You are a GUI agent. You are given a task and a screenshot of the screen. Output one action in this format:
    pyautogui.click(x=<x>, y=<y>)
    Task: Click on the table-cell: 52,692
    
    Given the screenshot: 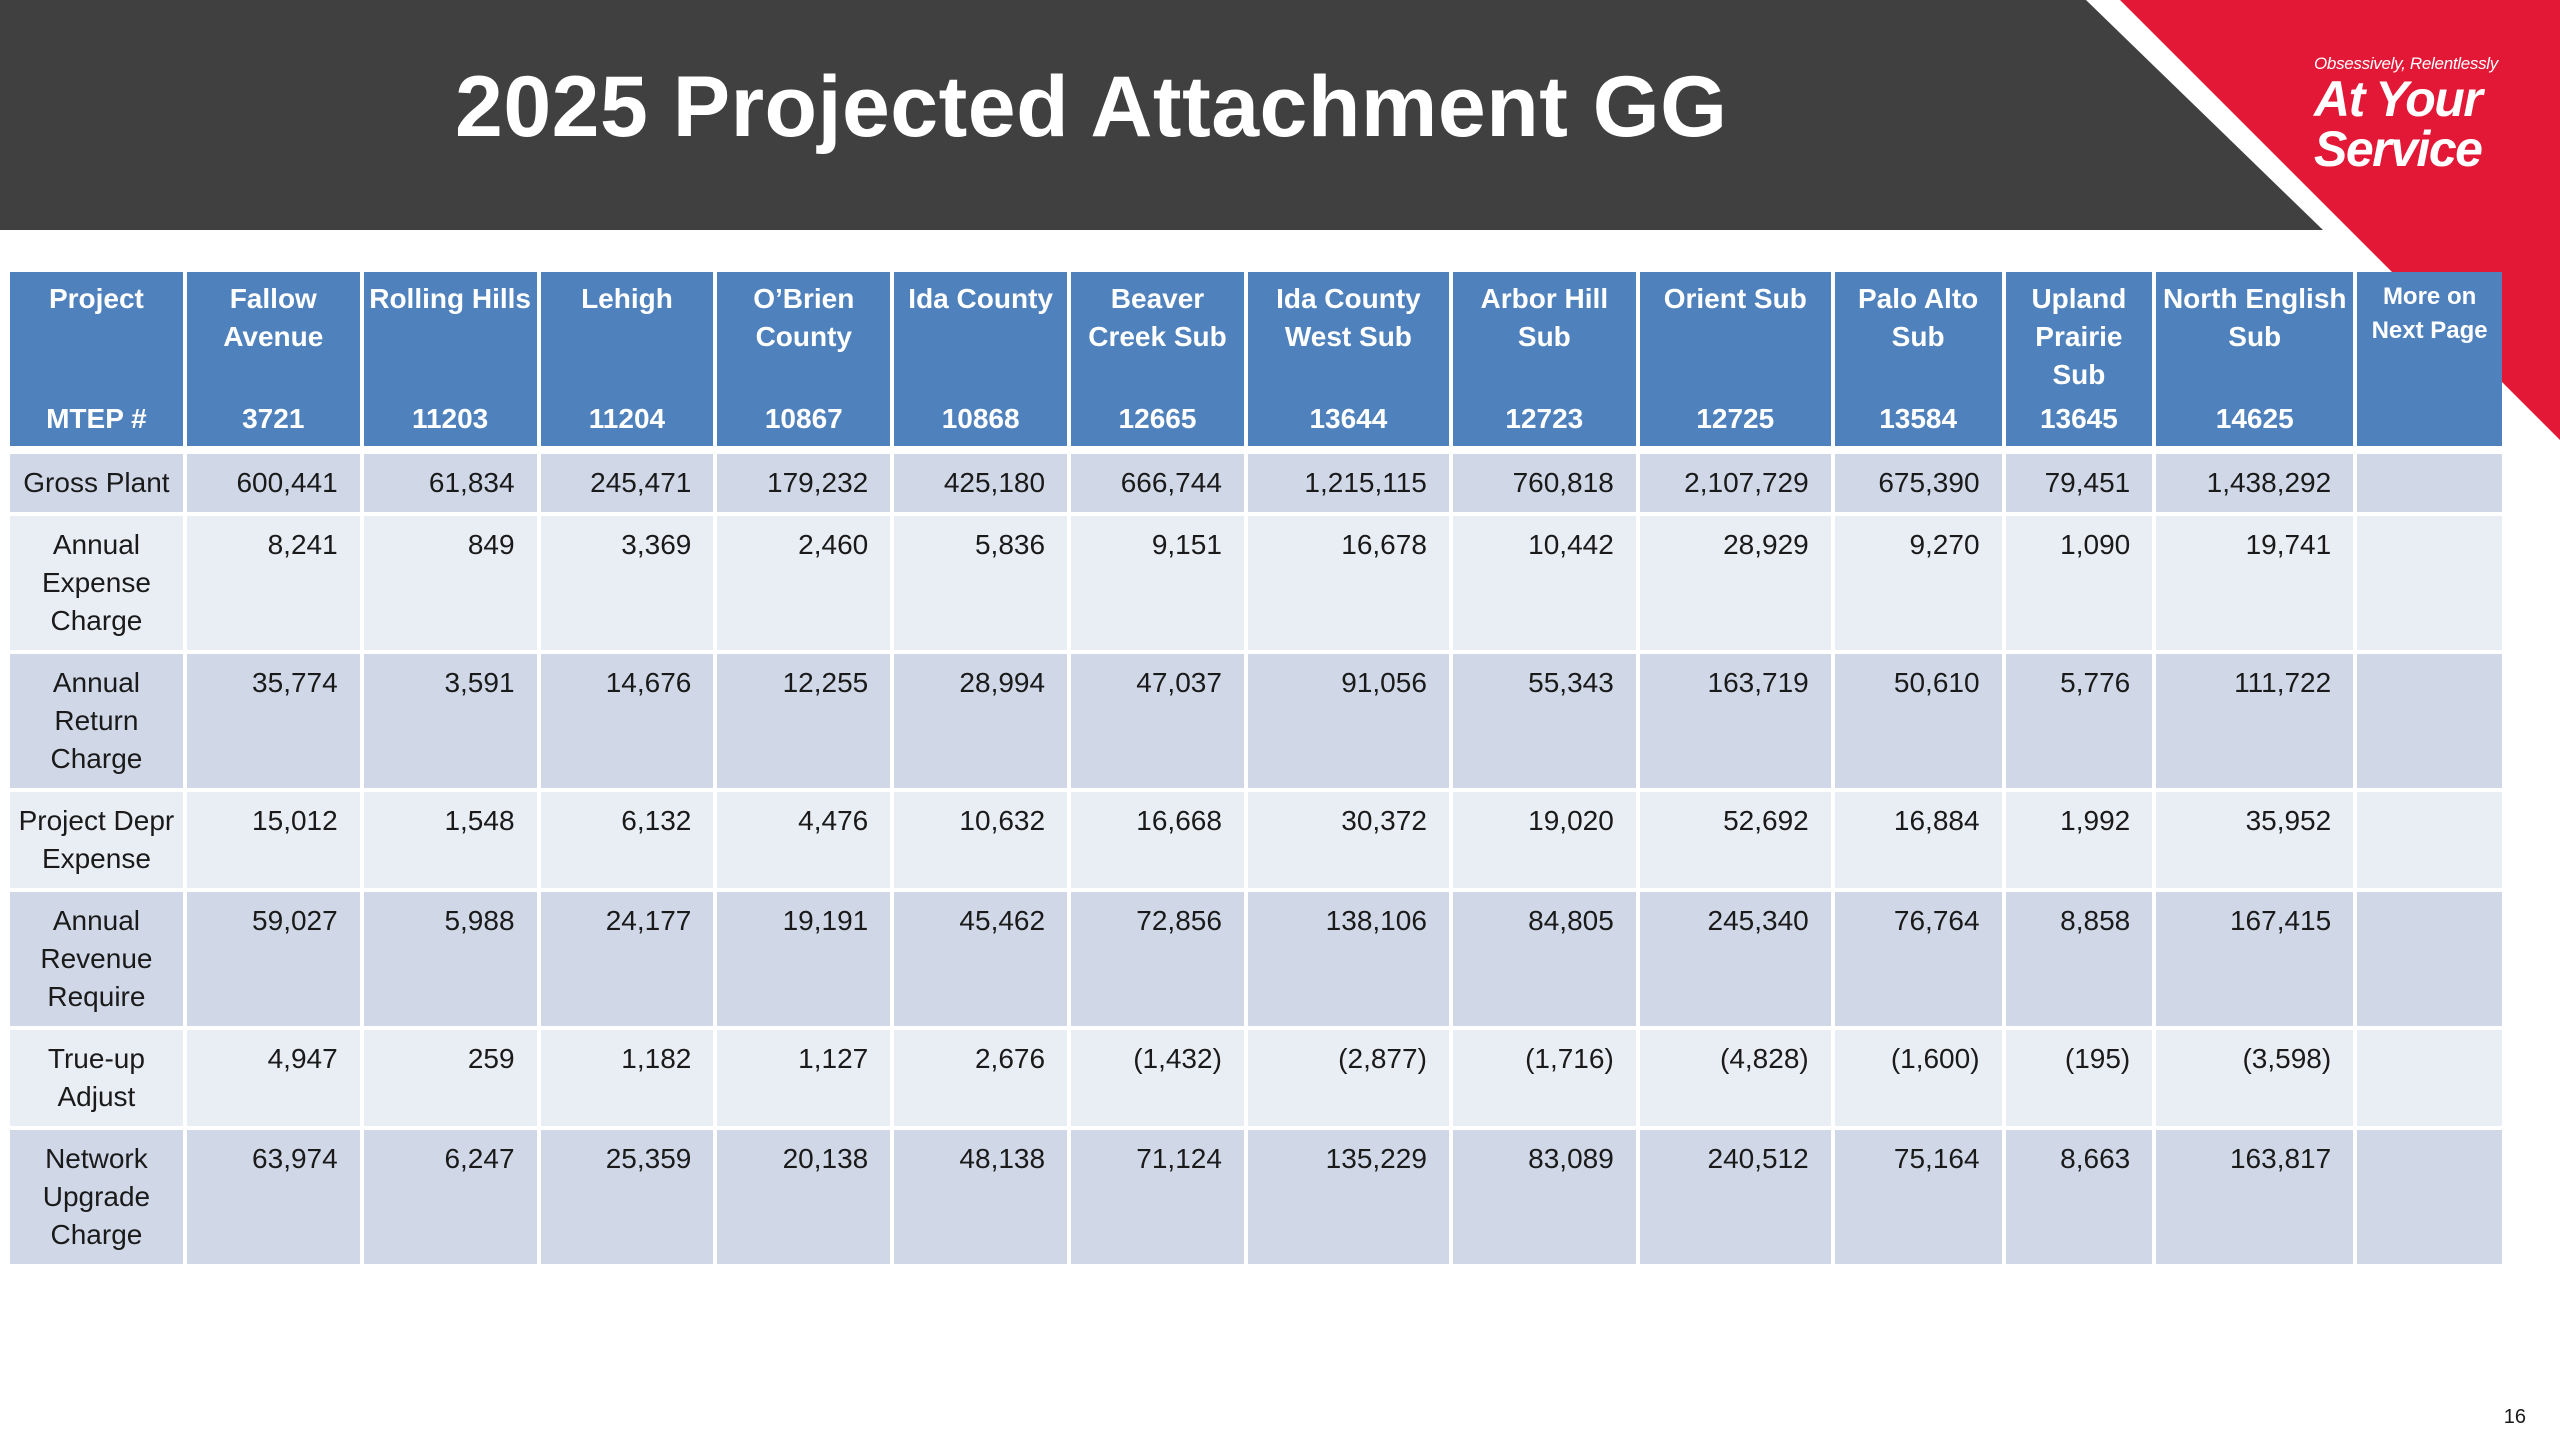 What is the action you would take?
    pyautogui.click(x=1735, y=842)
    